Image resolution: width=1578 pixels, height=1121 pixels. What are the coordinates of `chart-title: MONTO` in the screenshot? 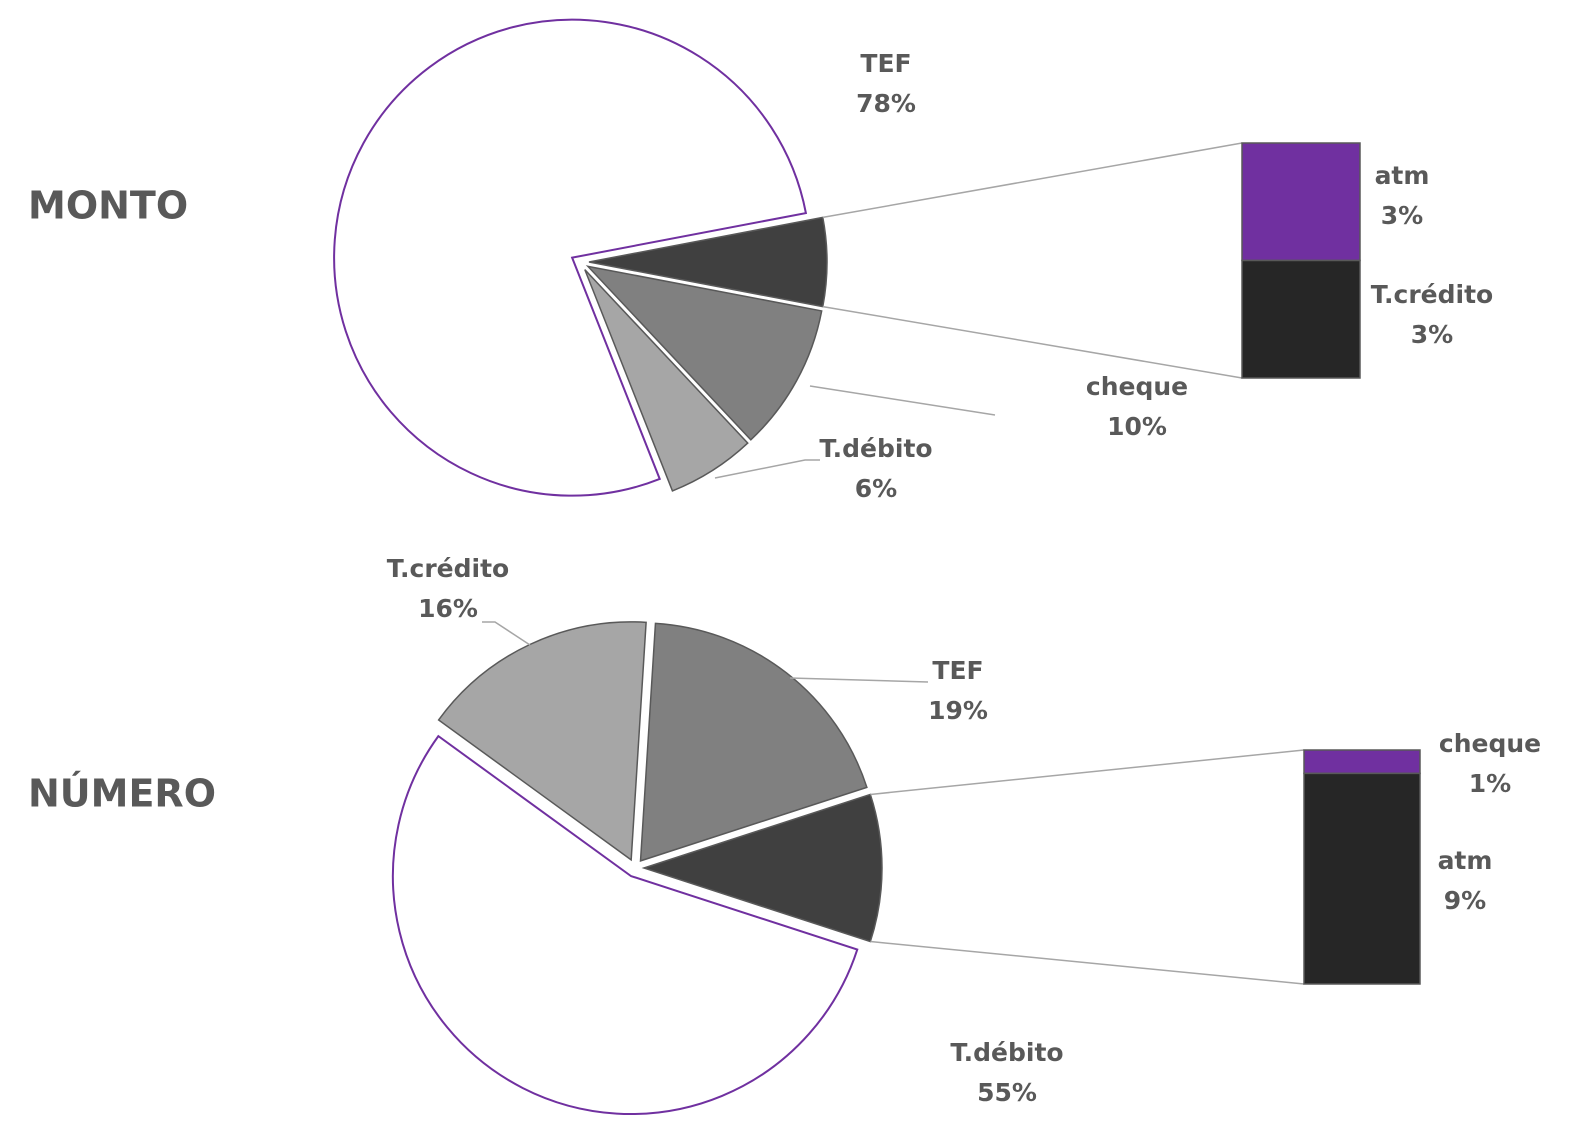 It's located at (108, 206).